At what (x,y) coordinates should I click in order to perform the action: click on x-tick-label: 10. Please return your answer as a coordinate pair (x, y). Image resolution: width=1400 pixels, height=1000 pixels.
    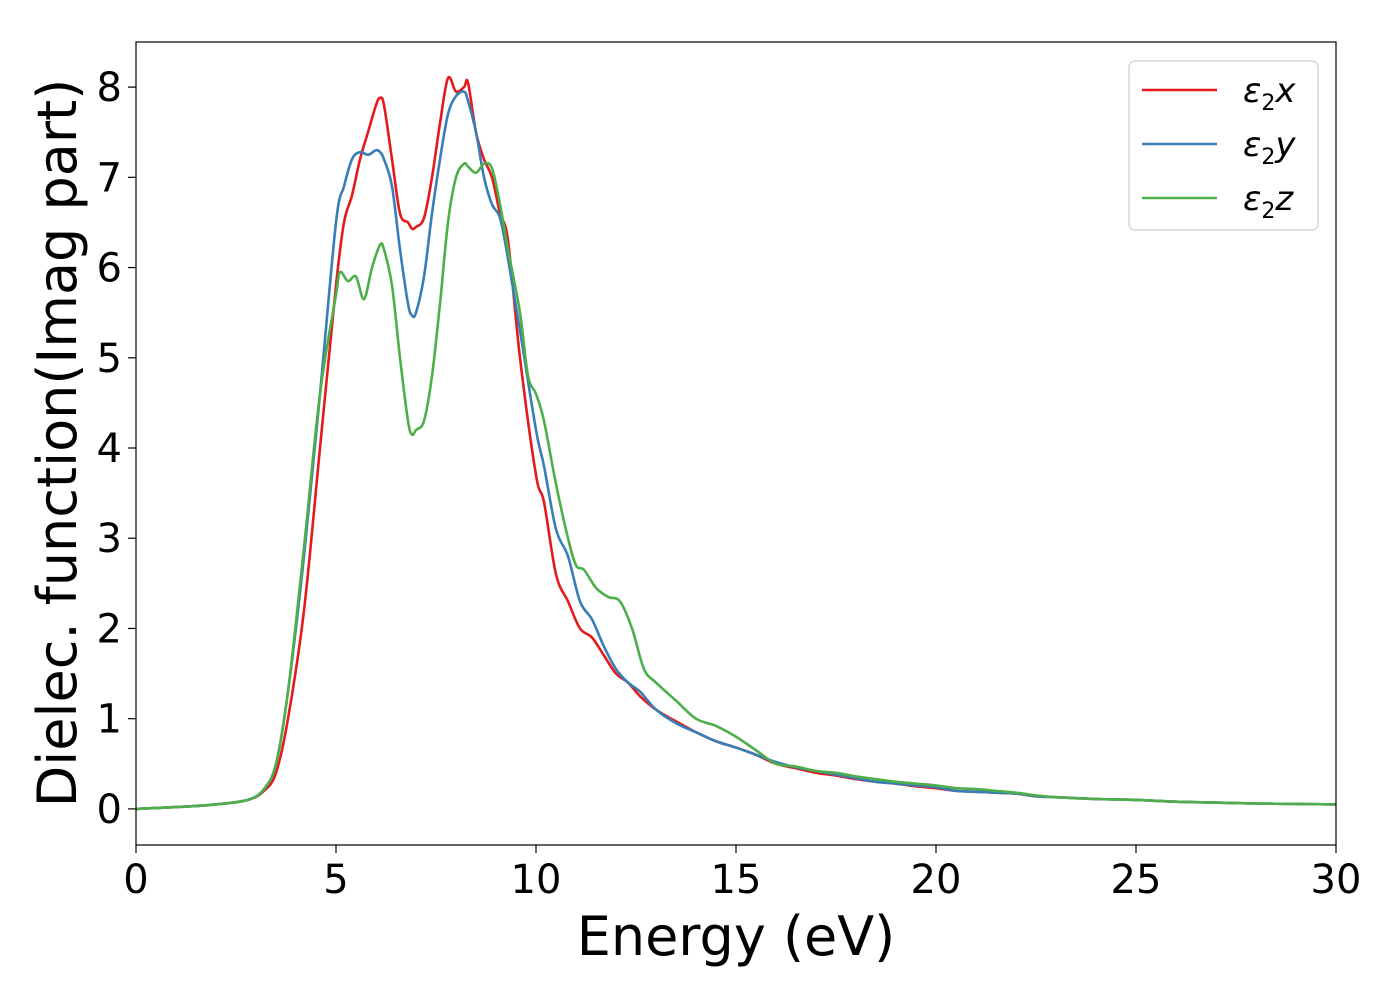
    Looking at the image, I should click on (536, 880).